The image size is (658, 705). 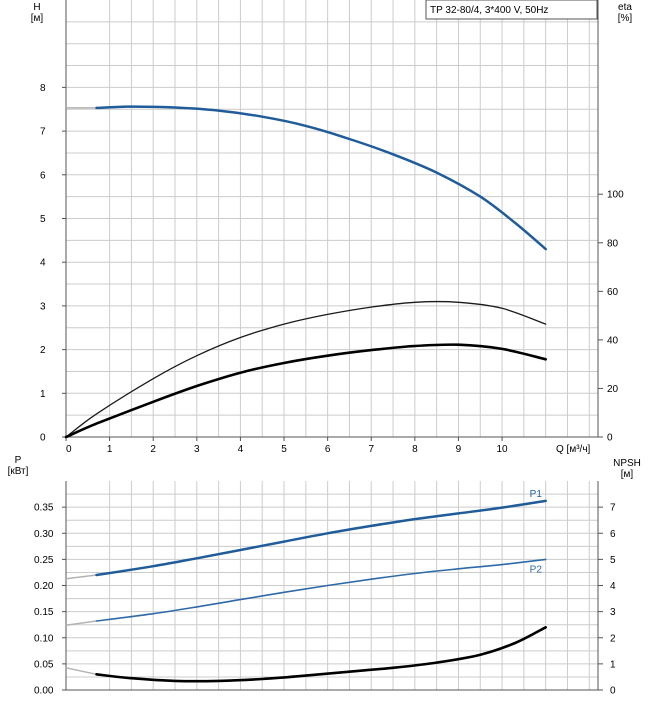 I want to click on h-axis-tick-label: 3, so click(x=43, y=306).